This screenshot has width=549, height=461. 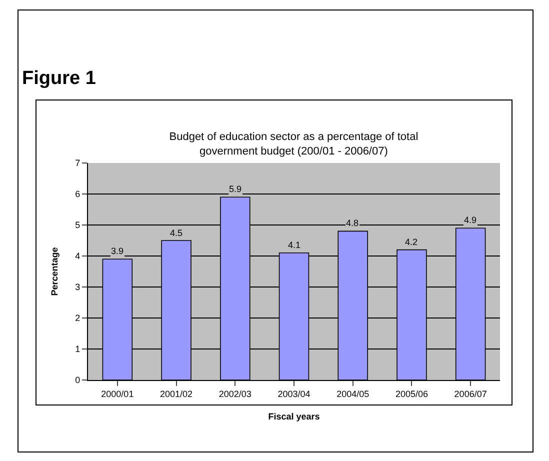 What do you see at coordinates (77, 380) in the screenshot?
I see `y-tick-label: 0` at bounding box center [77, 380].